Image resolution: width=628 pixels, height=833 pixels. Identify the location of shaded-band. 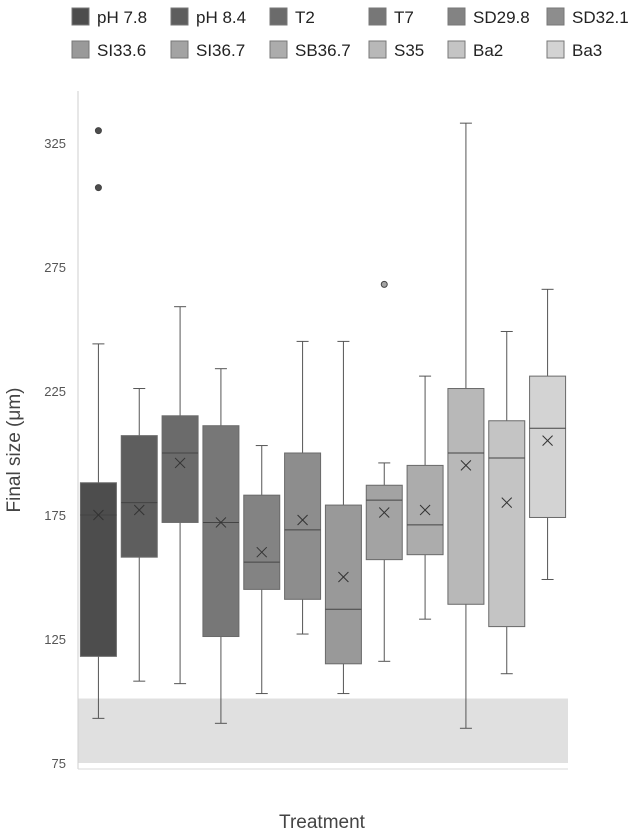
(323, 730).